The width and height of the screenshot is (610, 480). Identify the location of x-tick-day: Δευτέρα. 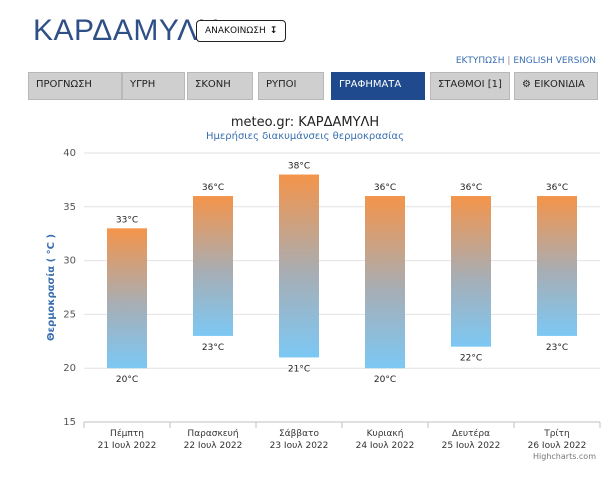
(471, 433).